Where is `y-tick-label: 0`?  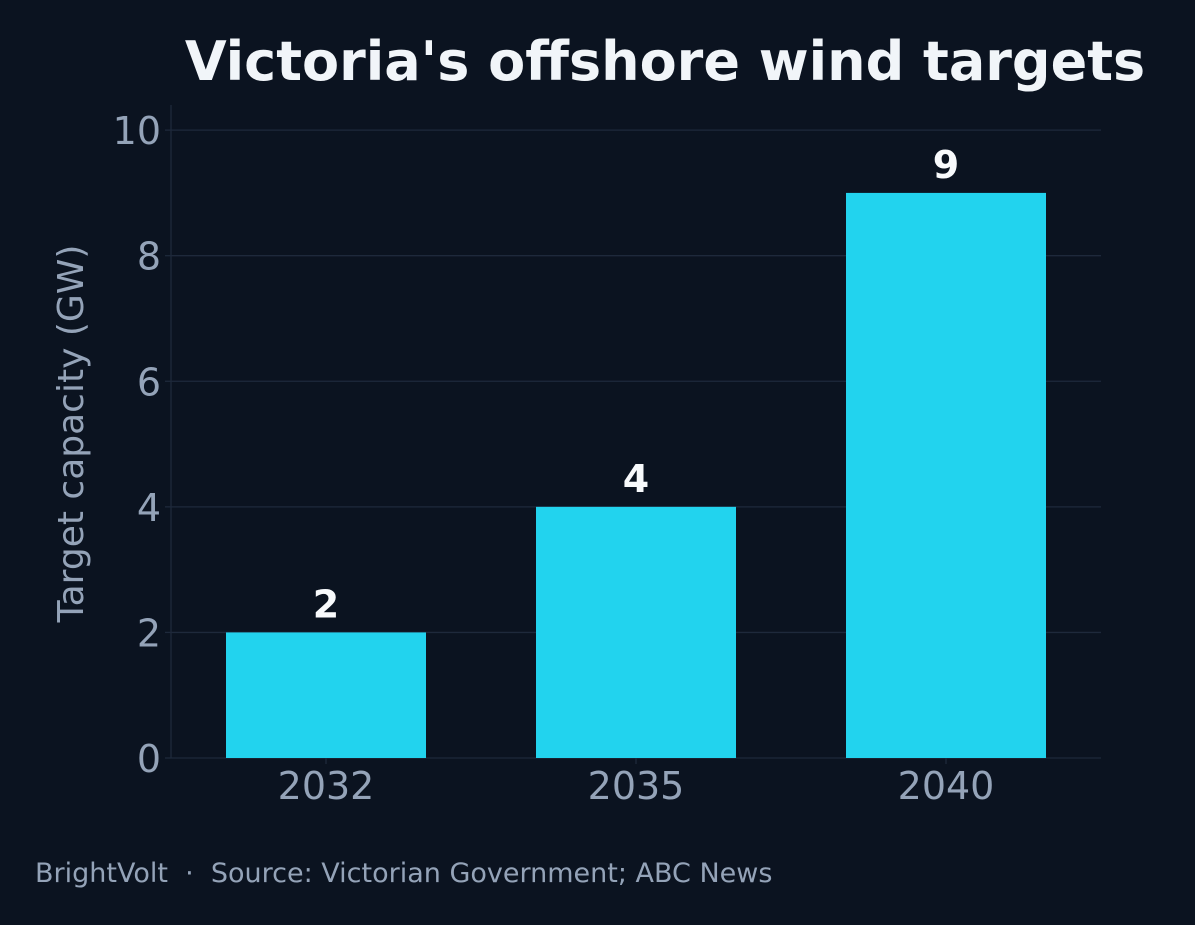
y-tick-label: 0 is located at coordinates (149, 759).